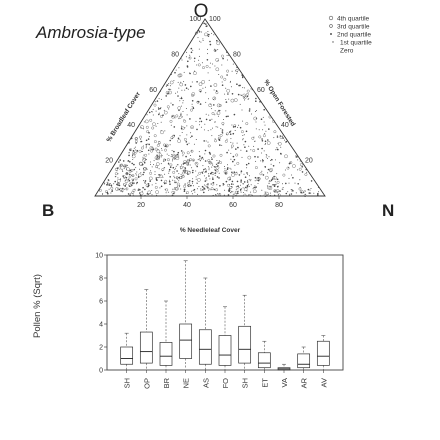 The width and height of the screenshot is (440, 440). I want to click on box, so click(284, 367).